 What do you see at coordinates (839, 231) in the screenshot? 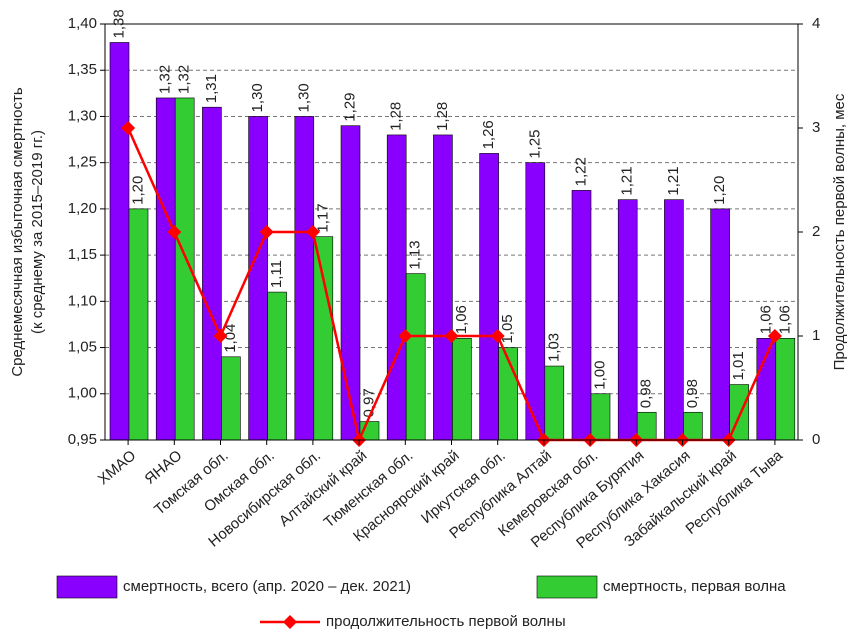
I see `y2-axis-title: Продолжительность первой волны, мес` at bounding box center [839, 231].